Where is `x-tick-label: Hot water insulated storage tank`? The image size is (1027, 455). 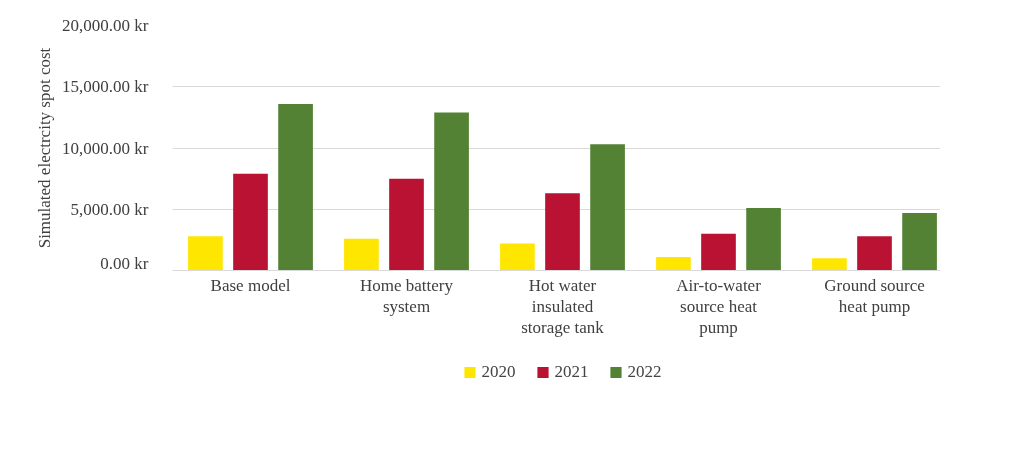
x-tick-label: Hot water insulated storage tank is located at coordinates (563, 306).